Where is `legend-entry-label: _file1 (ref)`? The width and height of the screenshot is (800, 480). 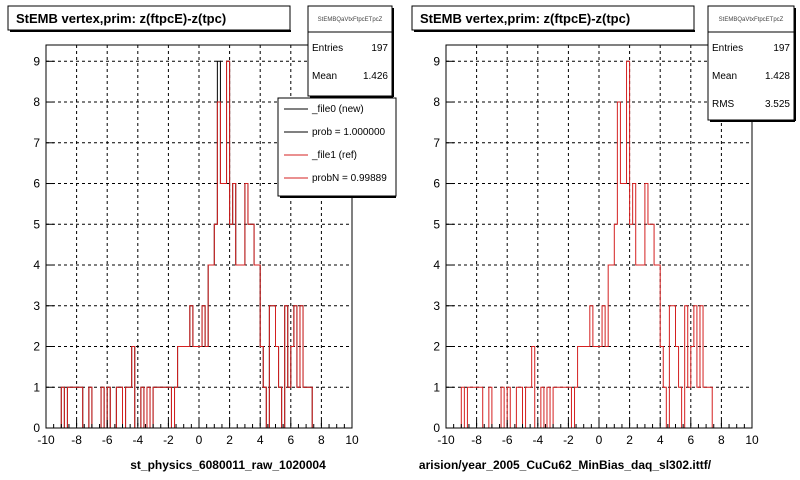 legend-entry-label: _file1 (ref) is located at coordinates (334, 155).